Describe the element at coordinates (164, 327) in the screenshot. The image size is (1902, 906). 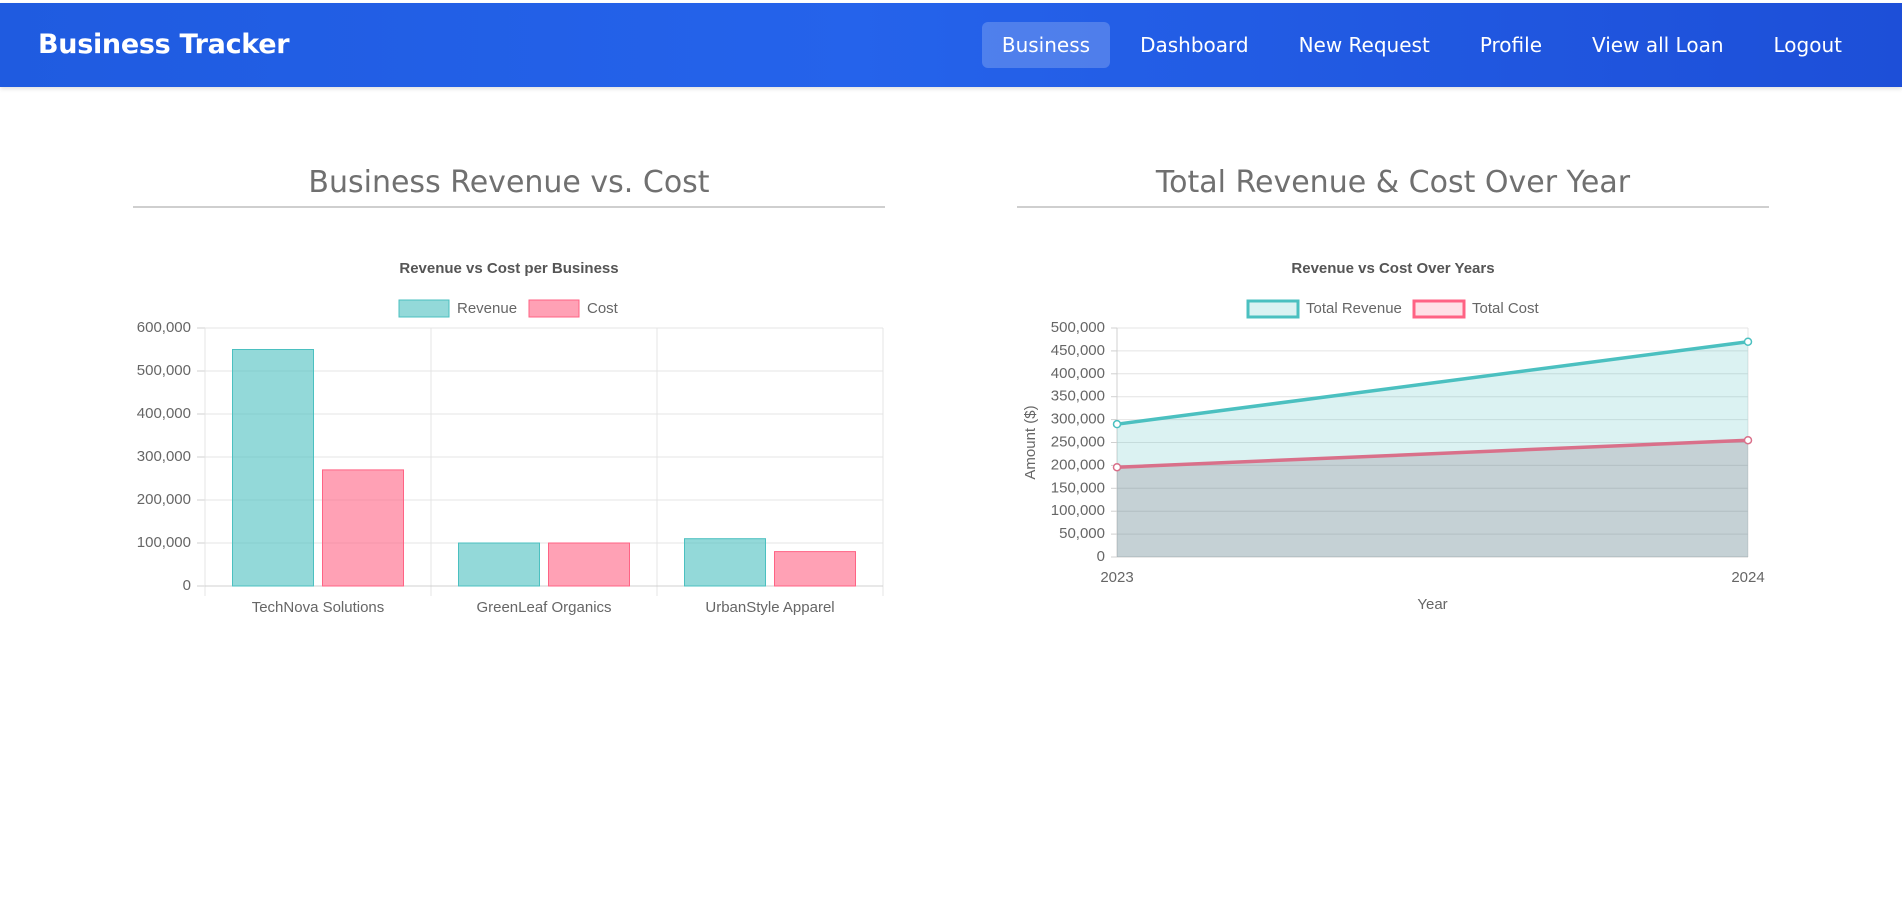
I see `y-tick-label: 600,000` at that location.